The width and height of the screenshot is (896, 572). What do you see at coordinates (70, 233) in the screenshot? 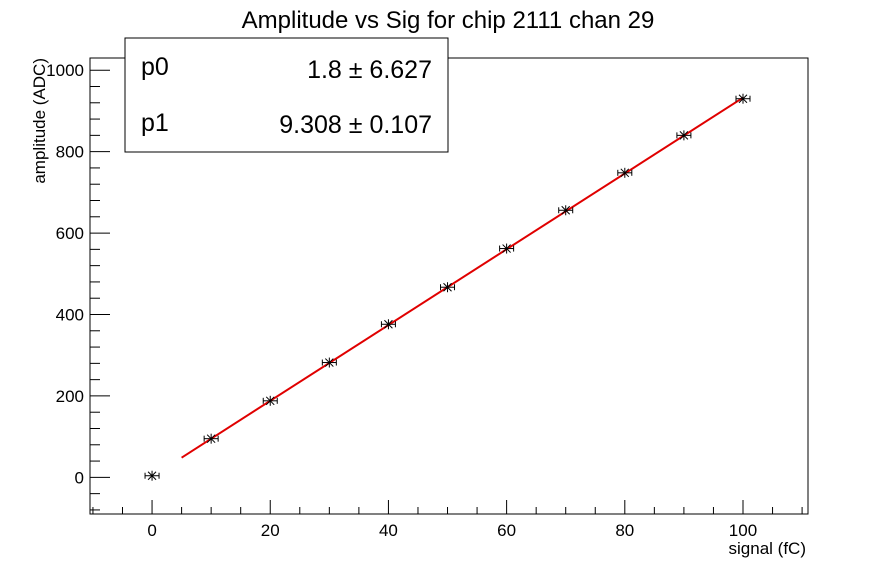
I see `y-tick-label: 600` at bounding box center [70, 233].